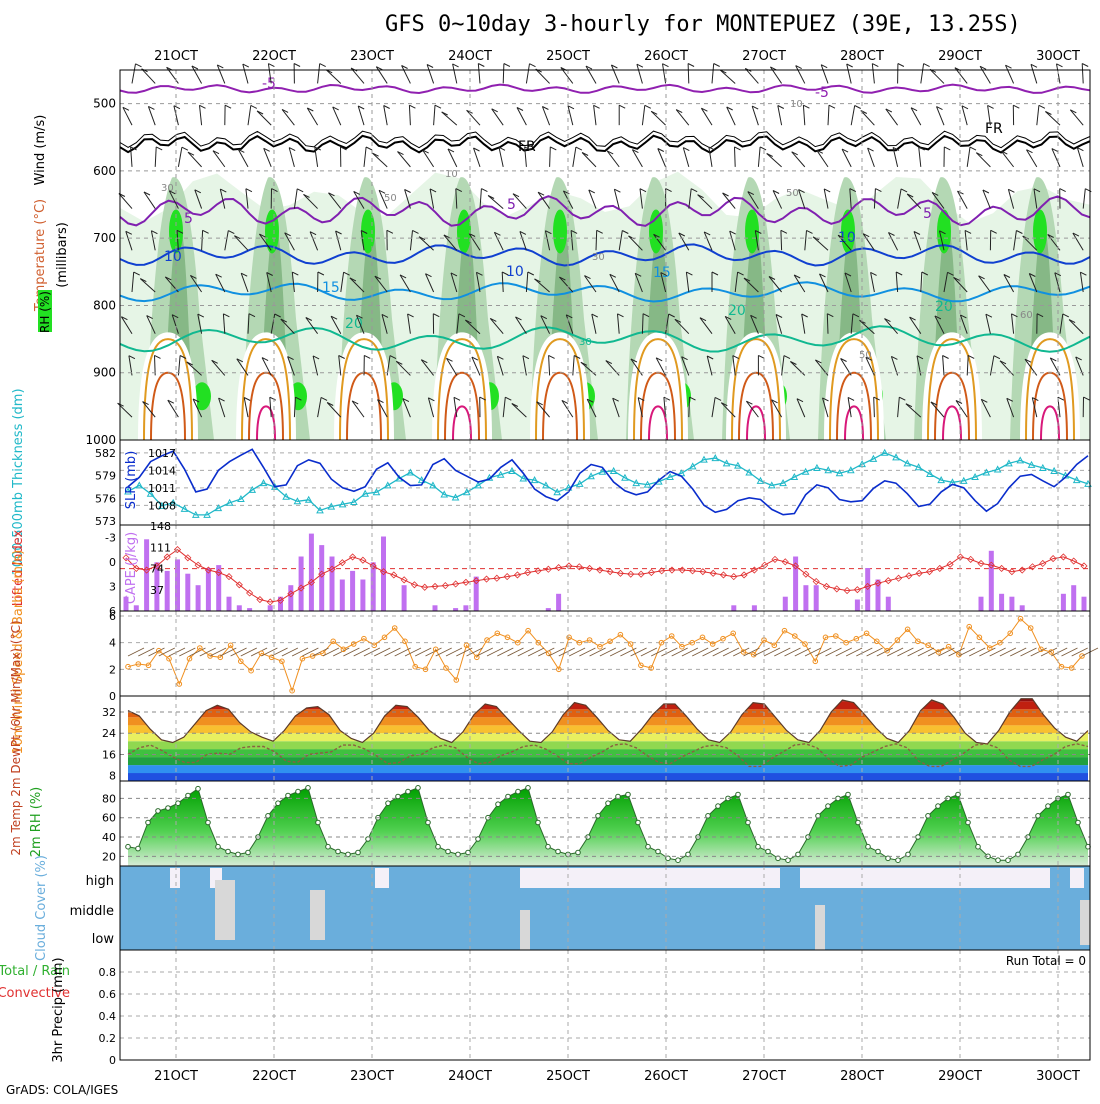 Image resolution: width=1100 pixels, height=1104 pixels. I want to click on contour-label: 10, so click(173, 257).